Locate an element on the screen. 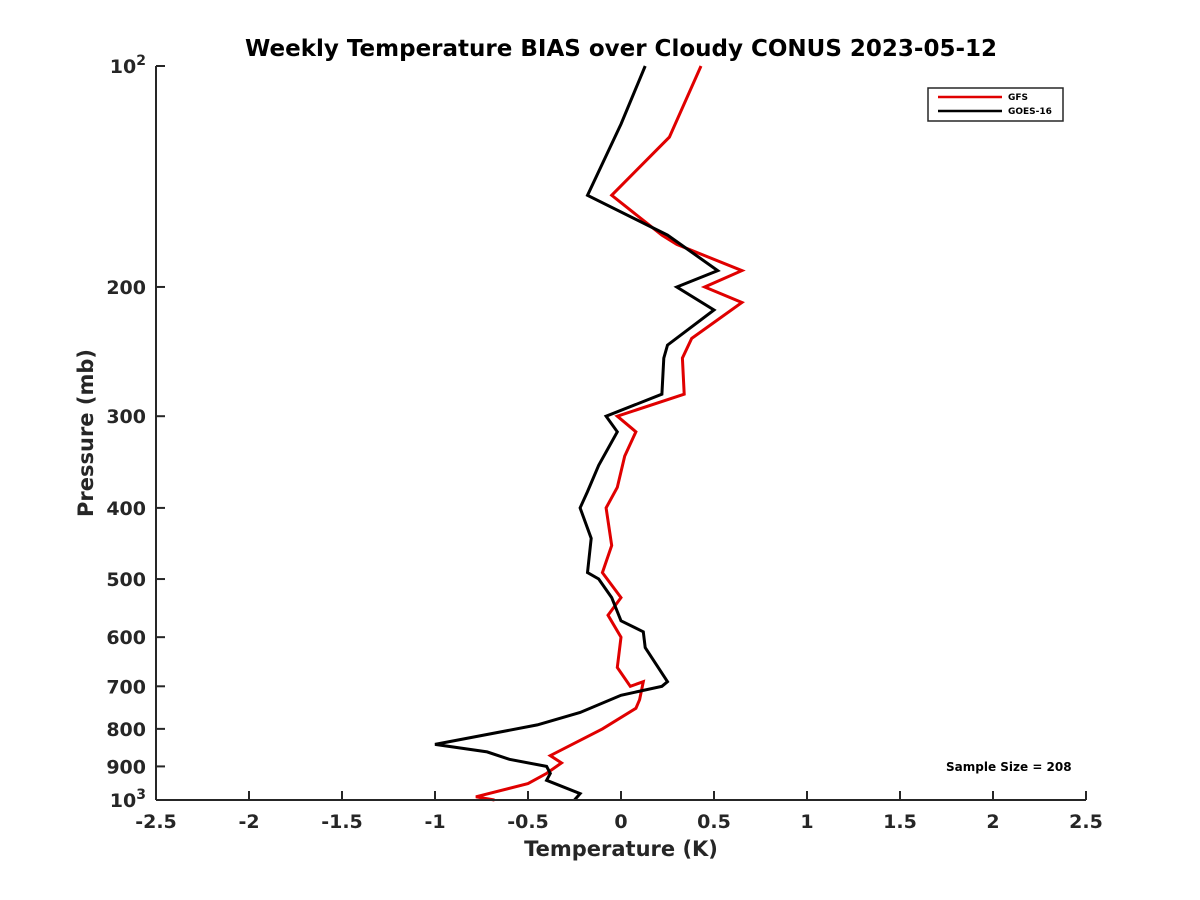  y-tick-label: 600 is located at coordinates (126, 638).